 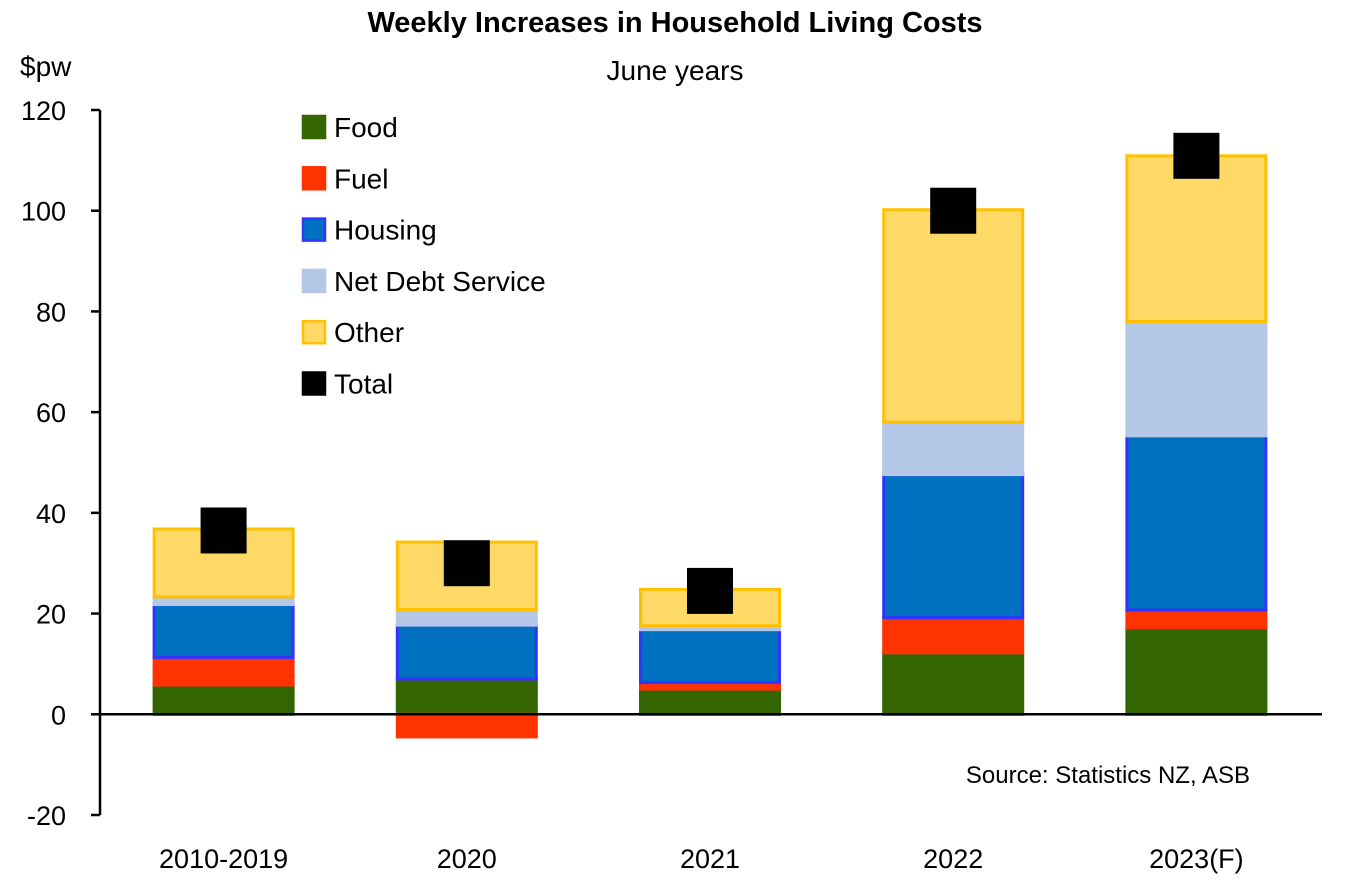 I want to click on bar-food-2021, so click(x=710, y=701).